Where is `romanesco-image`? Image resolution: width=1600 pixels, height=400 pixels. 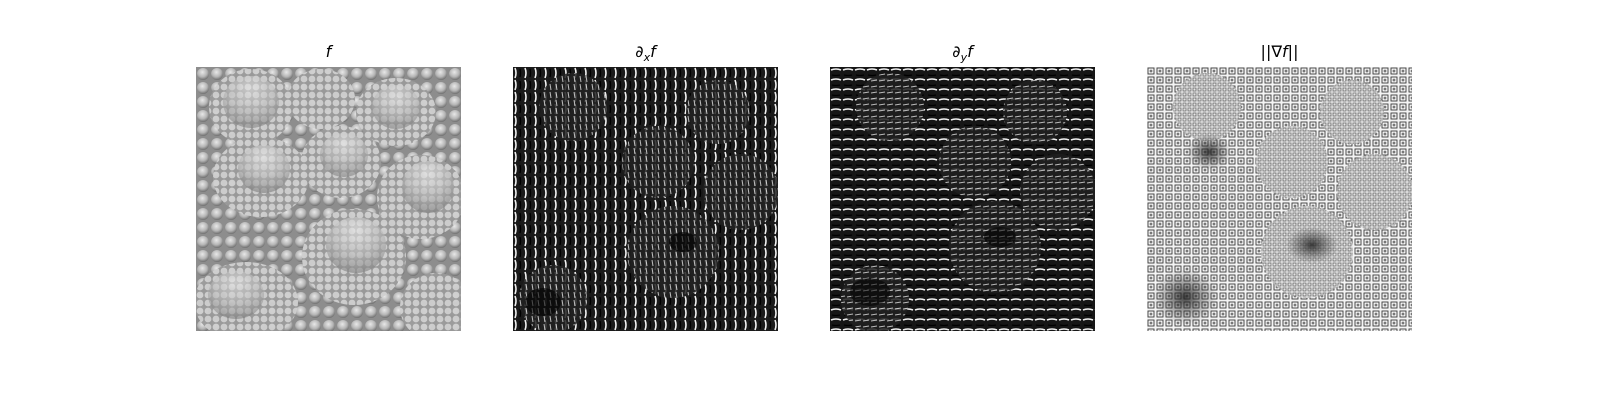 romanesco-image is located at coordinates (328, 199).